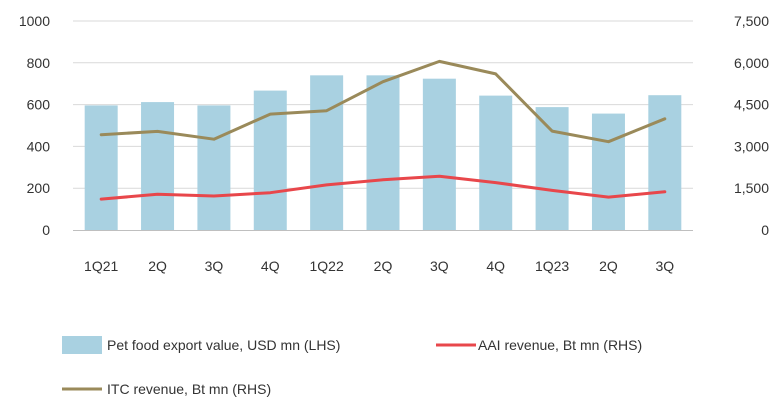  Describe the element at coordinates (751, 105) in the screenshot. I see `y-right-tick-label: 4,500` at that location.